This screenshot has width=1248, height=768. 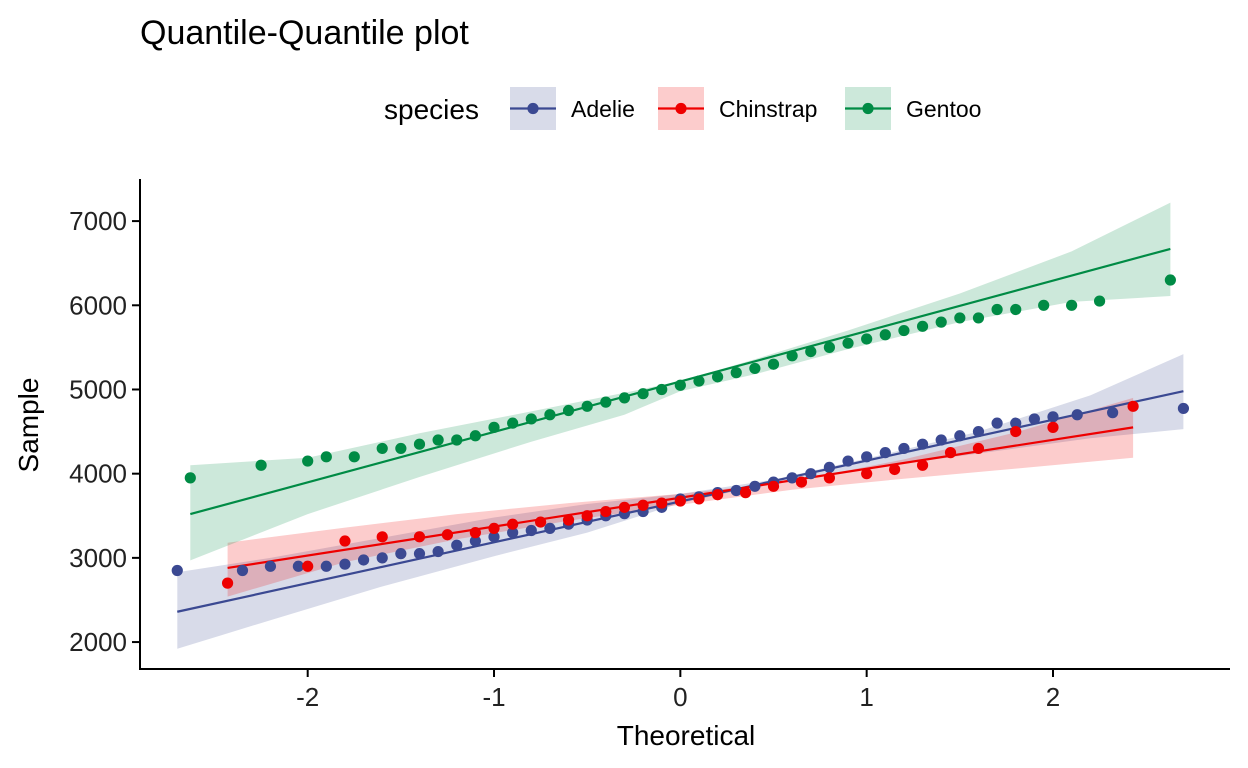 I want to click on chinstrap-legend-label: Chinstrap, so click(x=768, y=109).